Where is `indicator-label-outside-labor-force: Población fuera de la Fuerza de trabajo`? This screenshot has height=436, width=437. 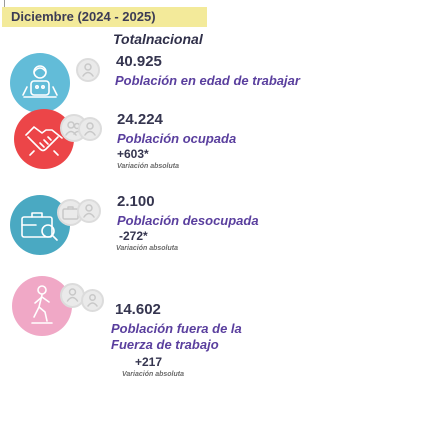 indicator-label-outside-labor-force: Población fuera de la Fuerza de trabajo is located at coordinates (176, 336).